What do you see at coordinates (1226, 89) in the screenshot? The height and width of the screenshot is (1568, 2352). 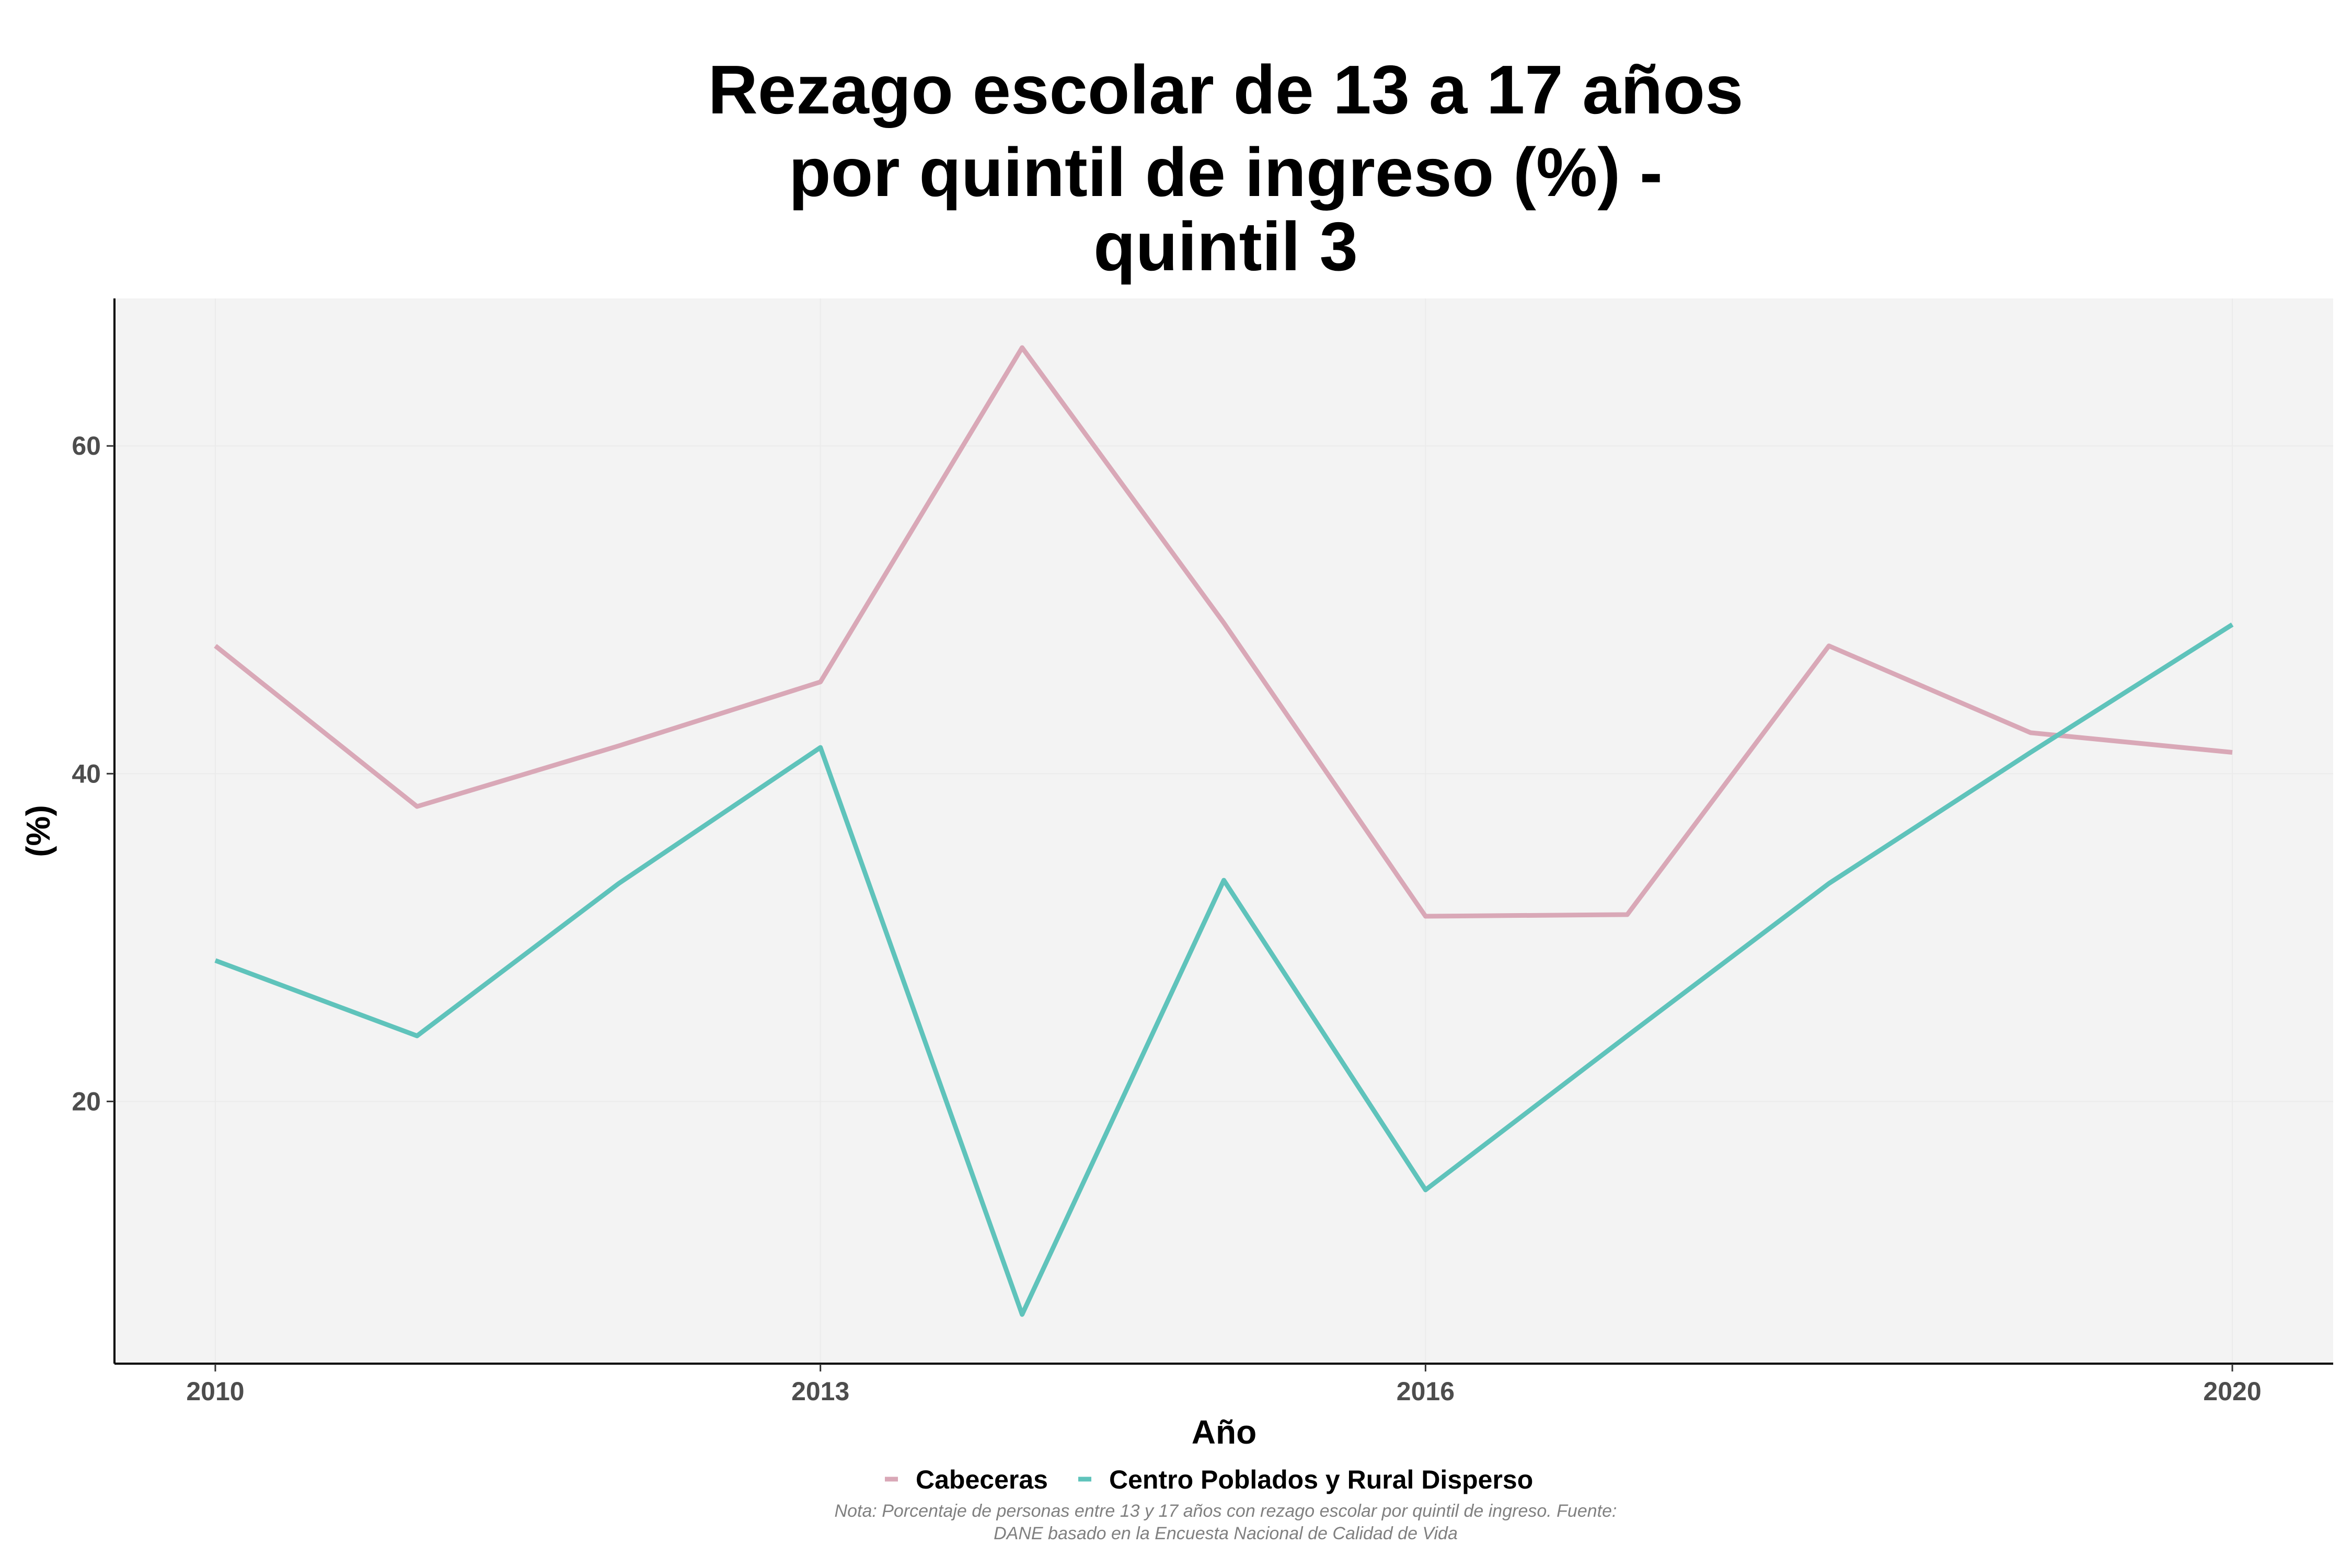 I see `chart-title-line-1: Rezago escolar de 13 a 17 años` at bounding box center [1226, 89].